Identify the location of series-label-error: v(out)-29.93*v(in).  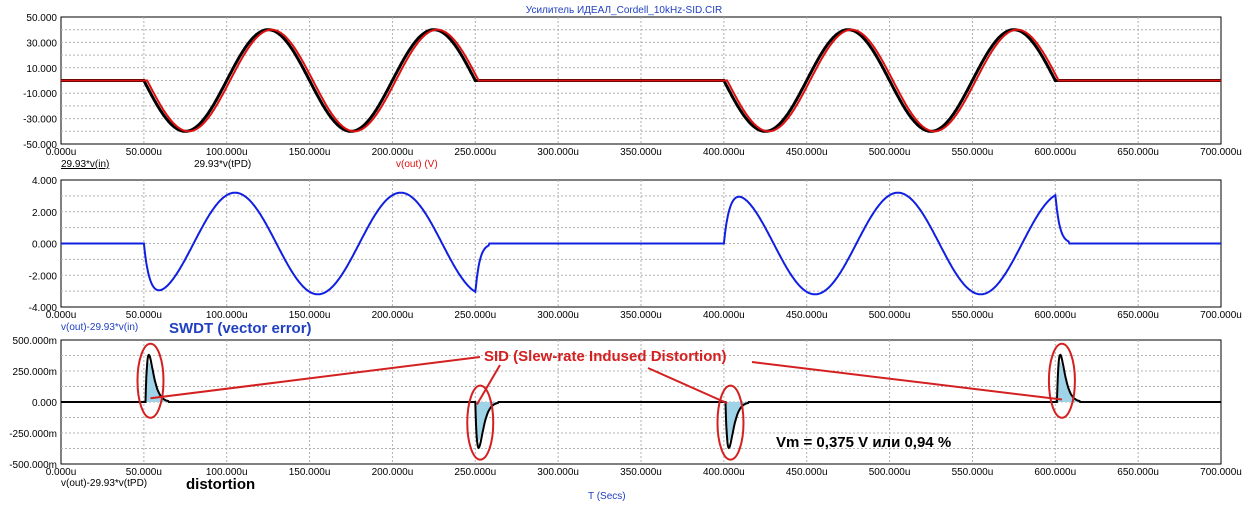
(99, 327).